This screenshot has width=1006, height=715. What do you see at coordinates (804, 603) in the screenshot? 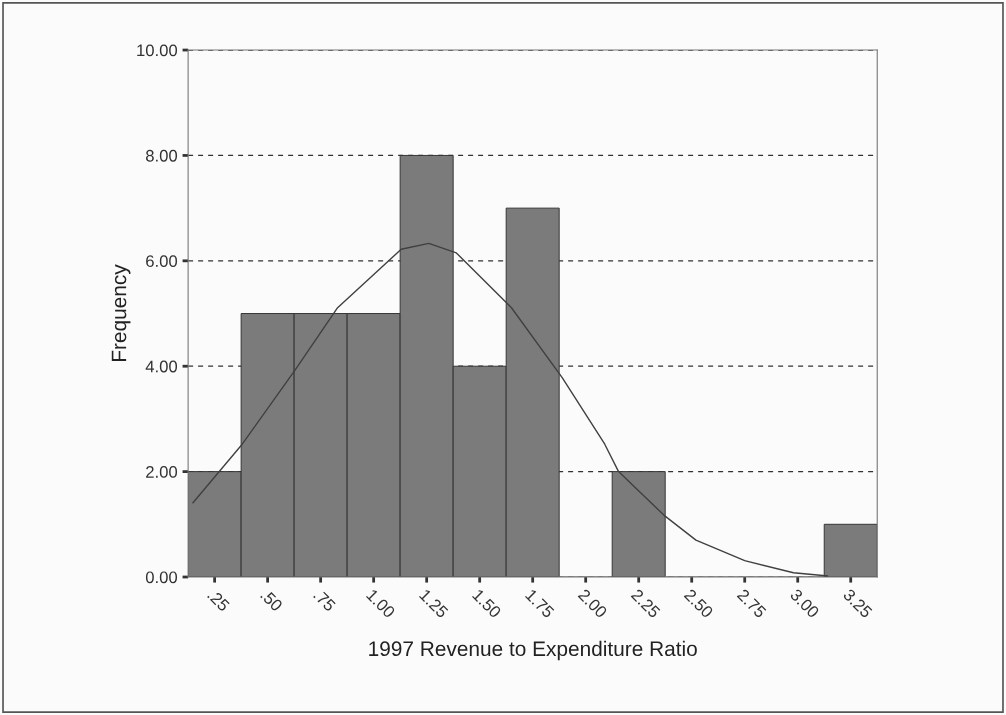
I see `x-tick-label: 3.00` at bounding box center [804, 603].